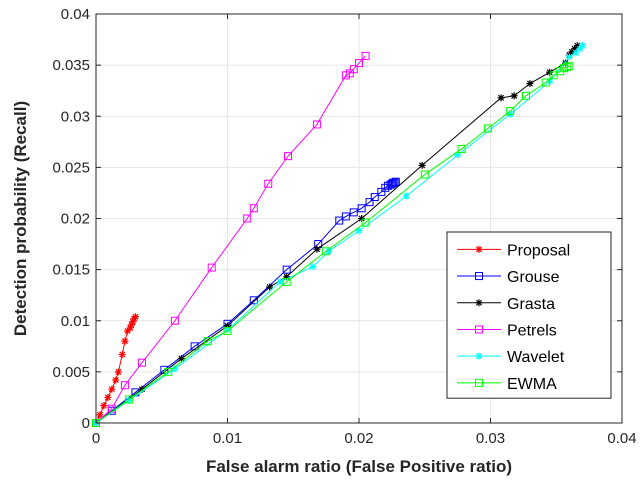  I want to click on legend-entry-wavelet: Wavelet, so click(511, 357).